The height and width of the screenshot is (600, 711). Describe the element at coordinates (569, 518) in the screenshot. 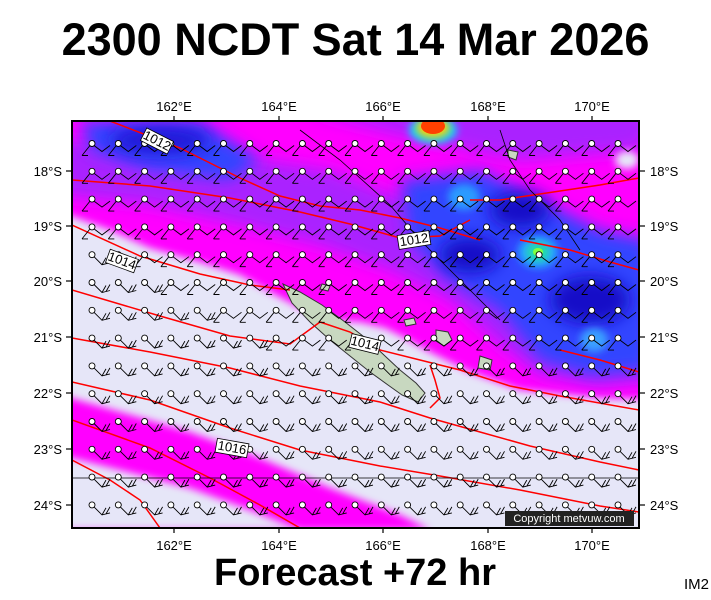

I see `copyright-box: Copyright metvuw.com` at that location.